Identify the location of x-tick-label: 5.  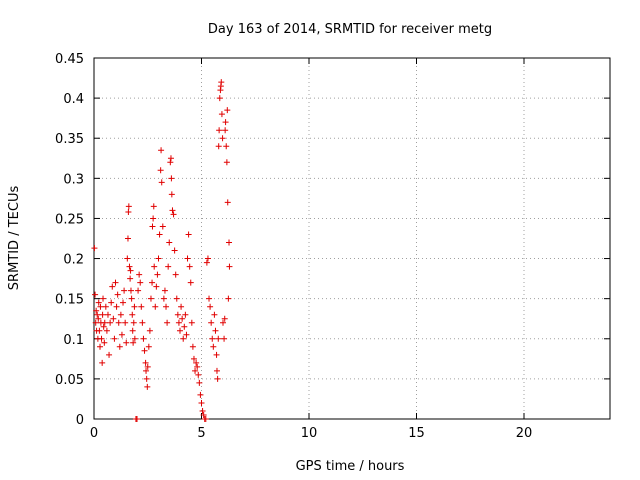
(201, 433).